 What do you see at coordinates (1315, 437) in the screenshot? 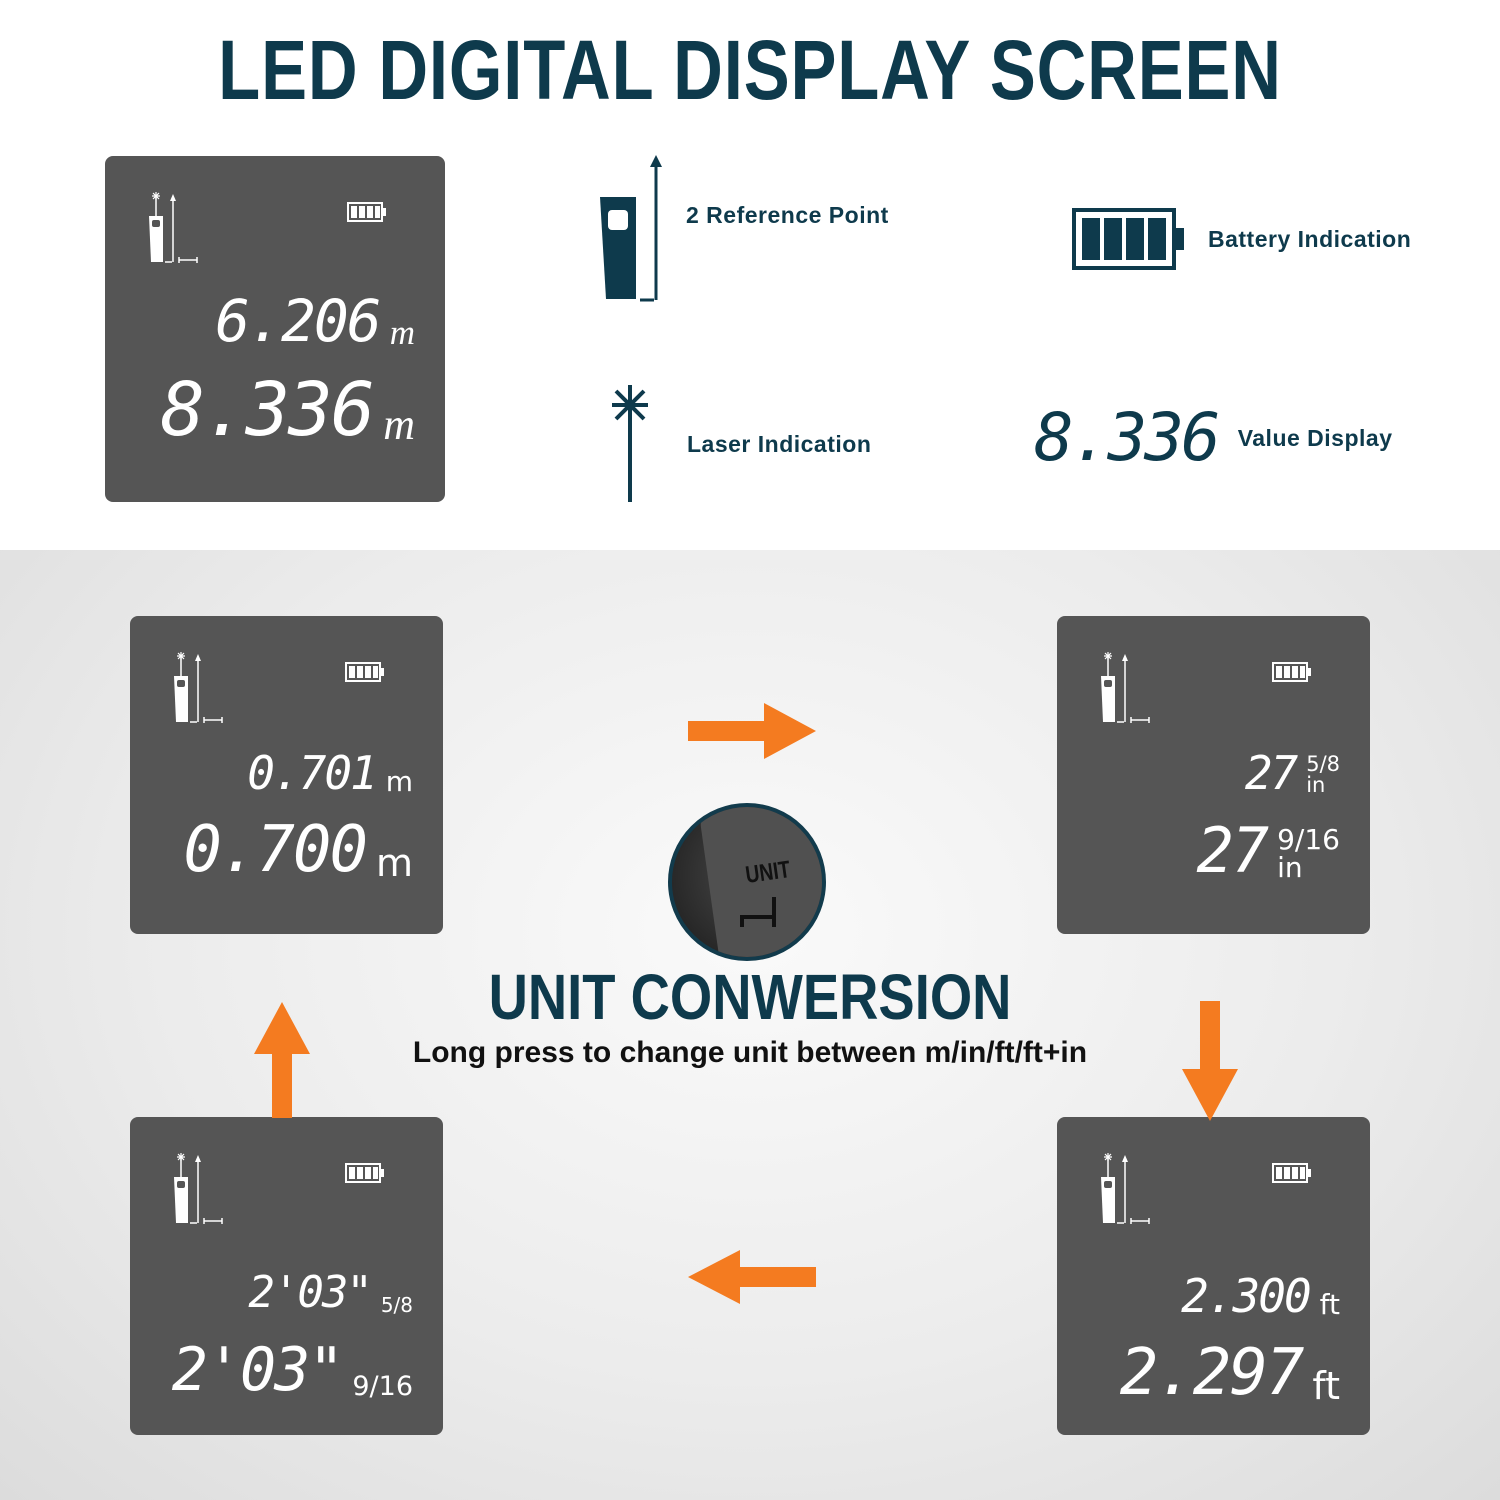
I see `legend-label: Value Display` at bounding box center [1315, 437].